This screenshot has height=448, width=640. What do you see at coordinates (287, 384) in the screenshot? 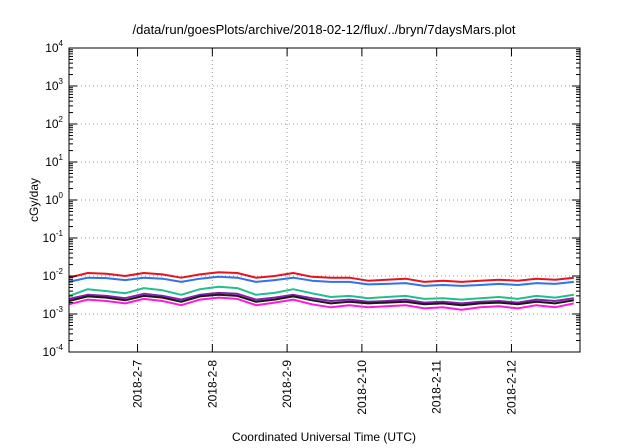
I see `x-tick-label: 2018-2-9` at bounding box center [287, 384].